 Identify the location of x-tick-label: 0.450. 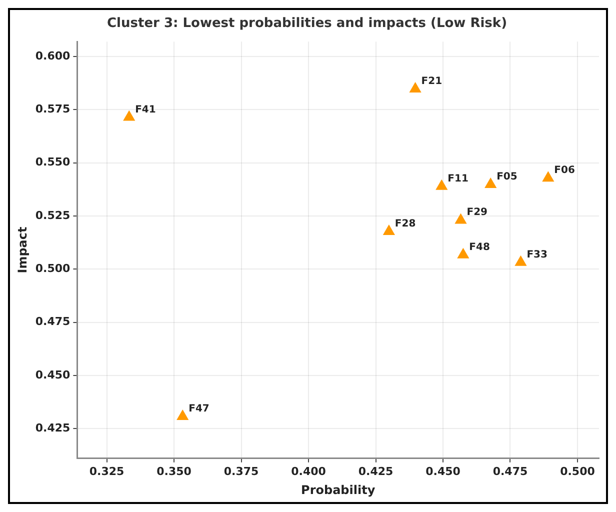
(443, 471).